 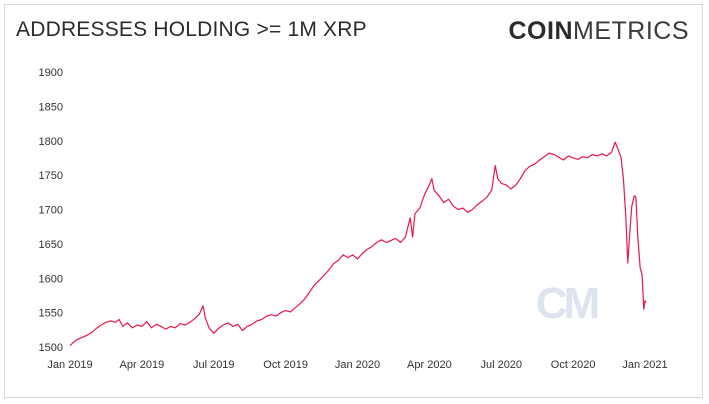 I want to click on x-tick-label: Apr 2019, so click(x=142, y=365).